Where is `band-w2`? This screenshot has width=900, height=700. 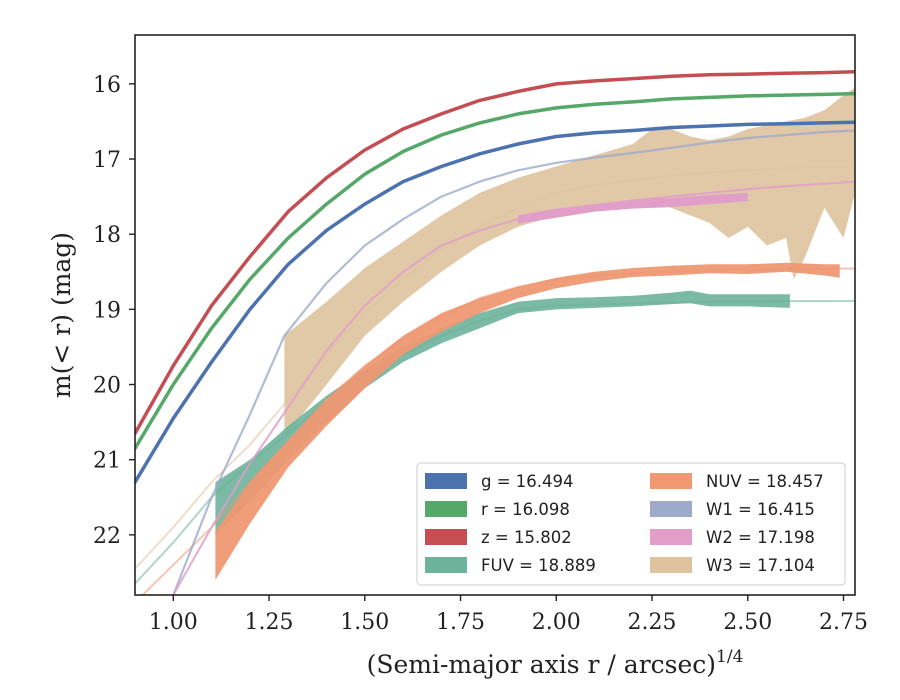
band-w2 is located at coordinates (633, 208).